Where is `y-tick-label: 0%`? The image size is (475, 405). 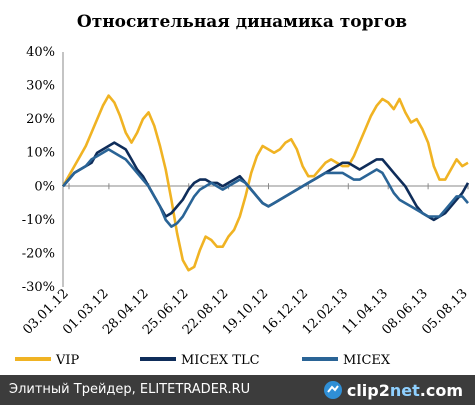 y-tick-label: 0% is located at coordinates (44, 186).